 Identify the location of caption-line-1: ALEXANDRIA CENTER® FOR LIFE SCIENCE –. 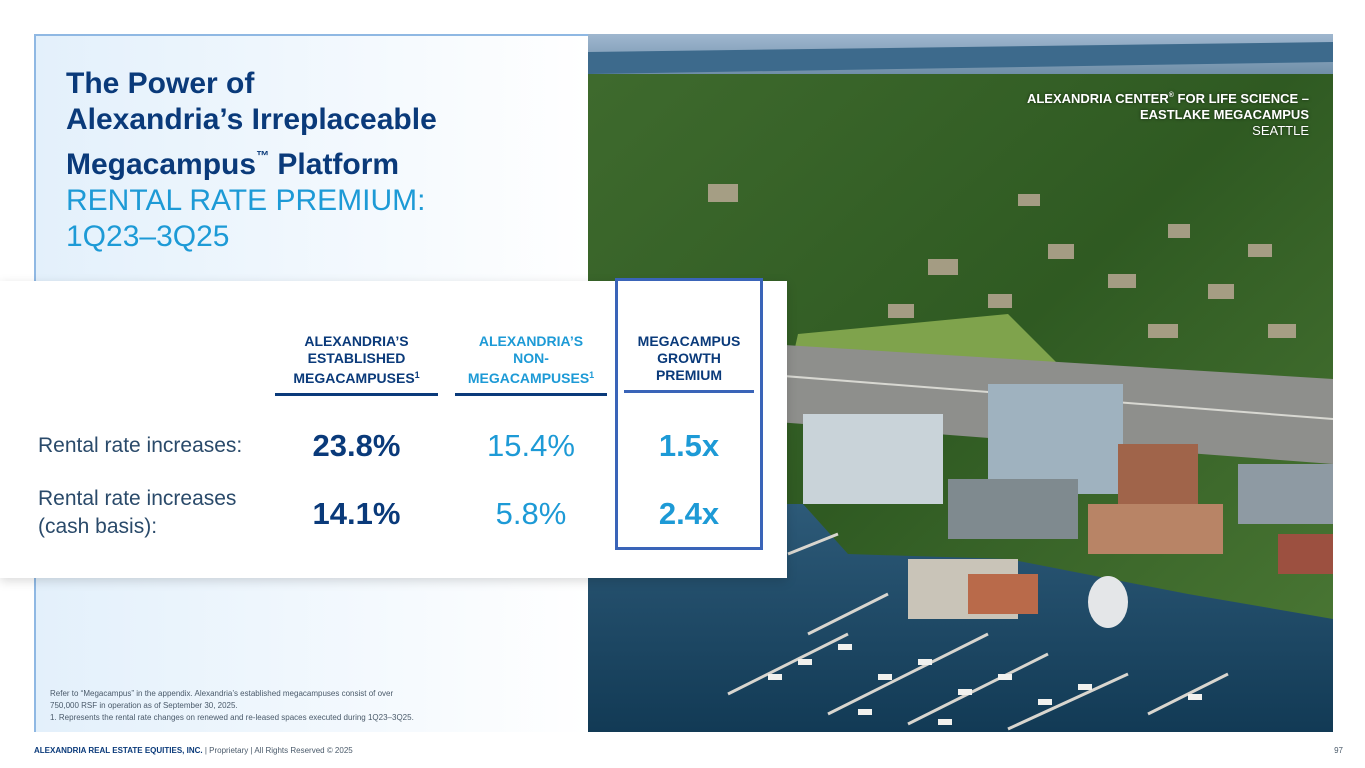
(1168, 97).